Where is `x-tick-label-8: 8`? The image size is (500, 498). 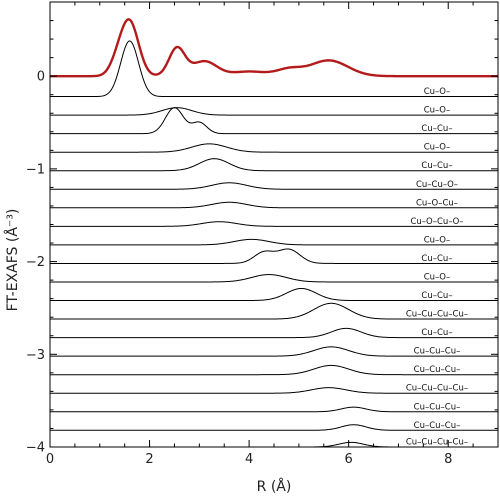
x-tick-label-8: 8 is located at coordinates (448, 459).